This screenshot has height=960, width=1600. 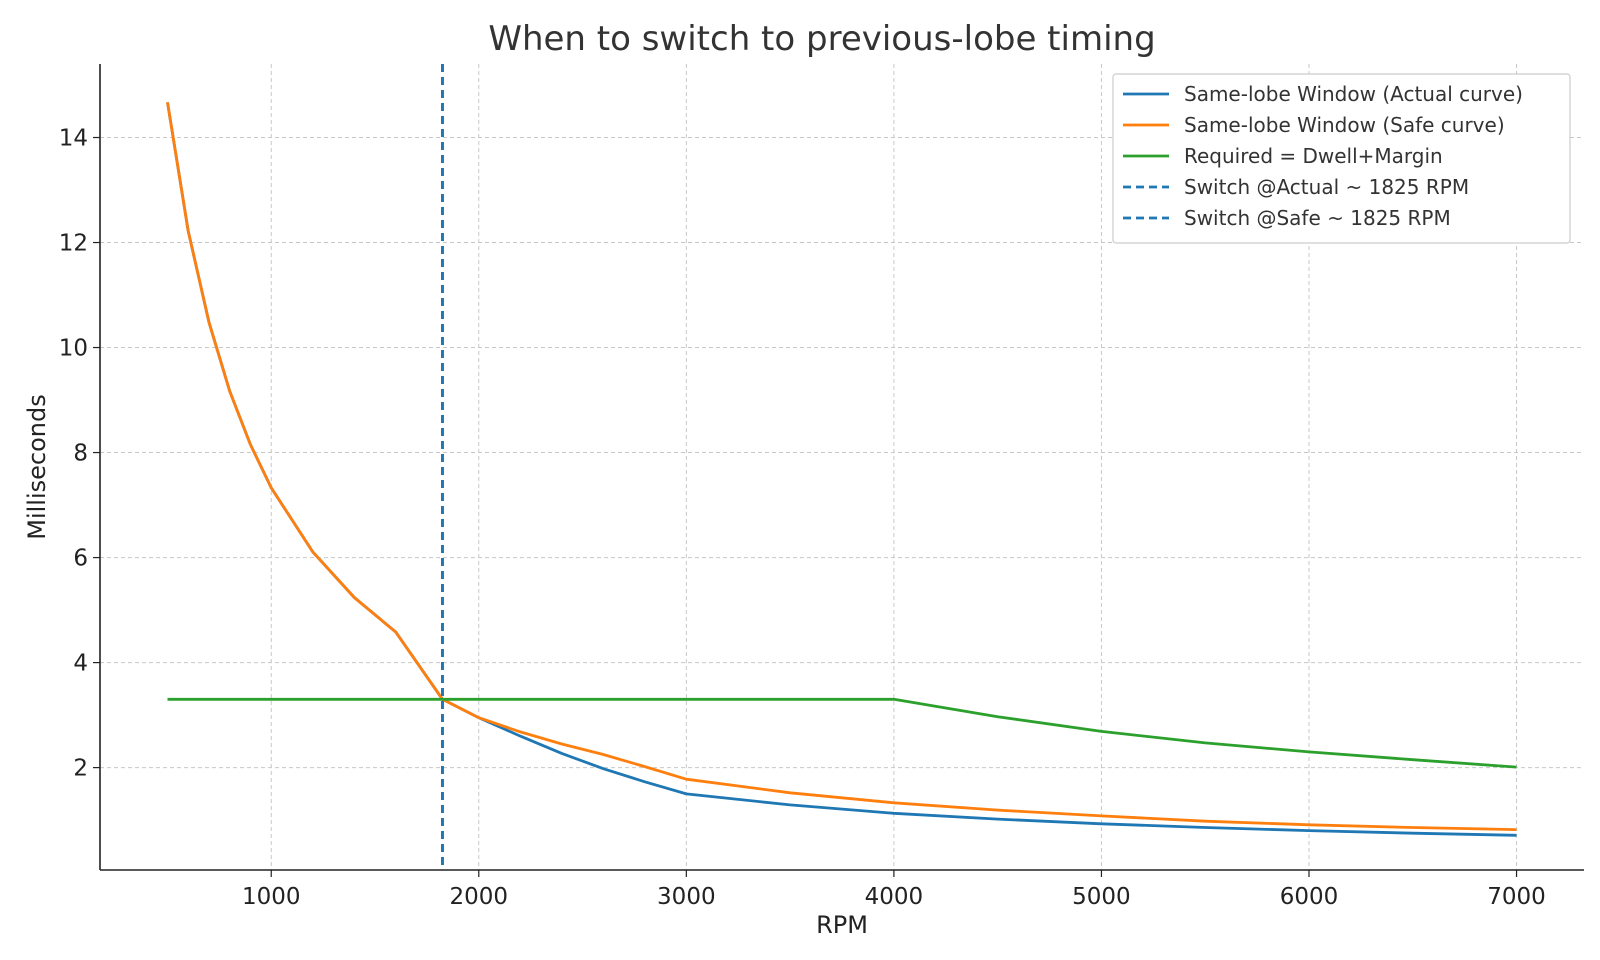 What do you see at coordinates (1516, 897) in the screenshot?
I see `x-tick-label: 7000` at bounding box center [1516, 897].